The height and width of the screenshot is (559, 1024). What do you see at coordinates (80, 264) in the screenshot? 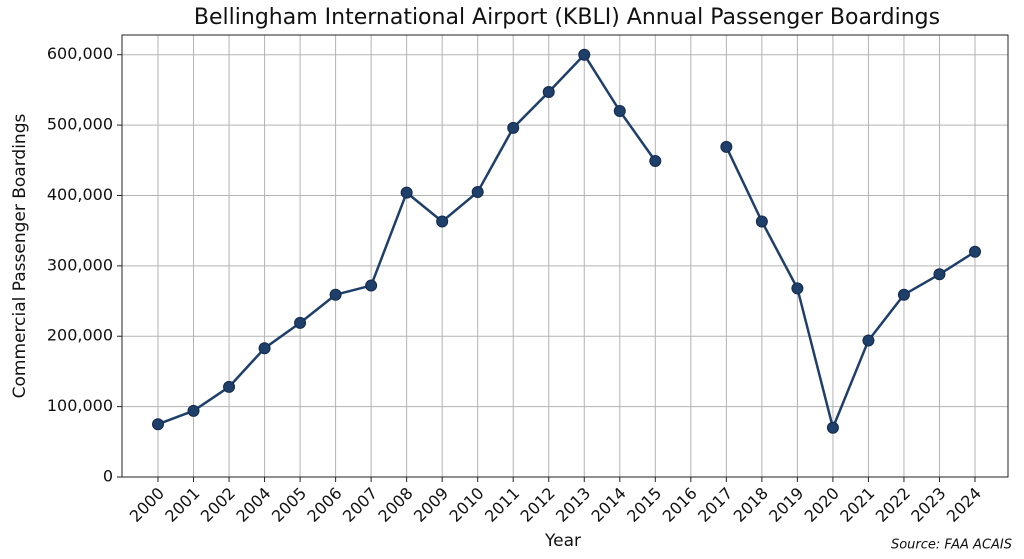
I see `y-tick-label: 300,000` at bounding box center [80, 264].